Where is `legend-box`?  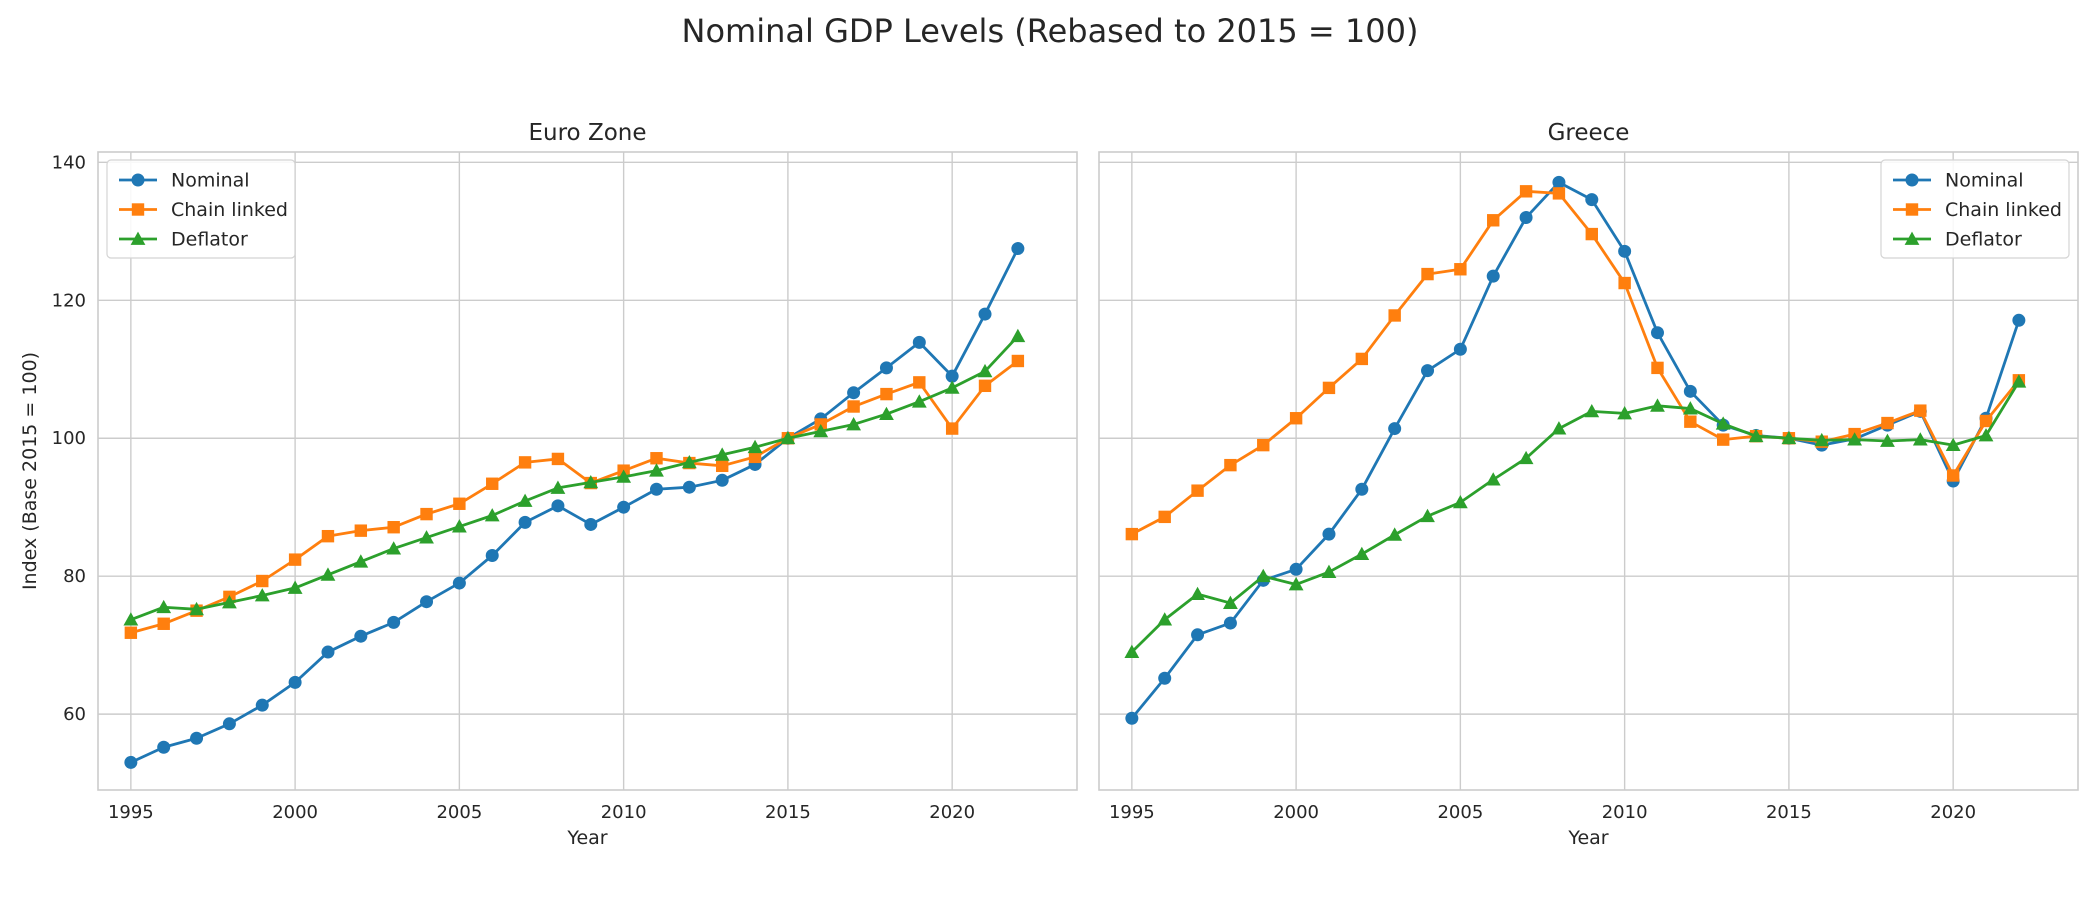
legend-box is located at coordinates (1975, 209).